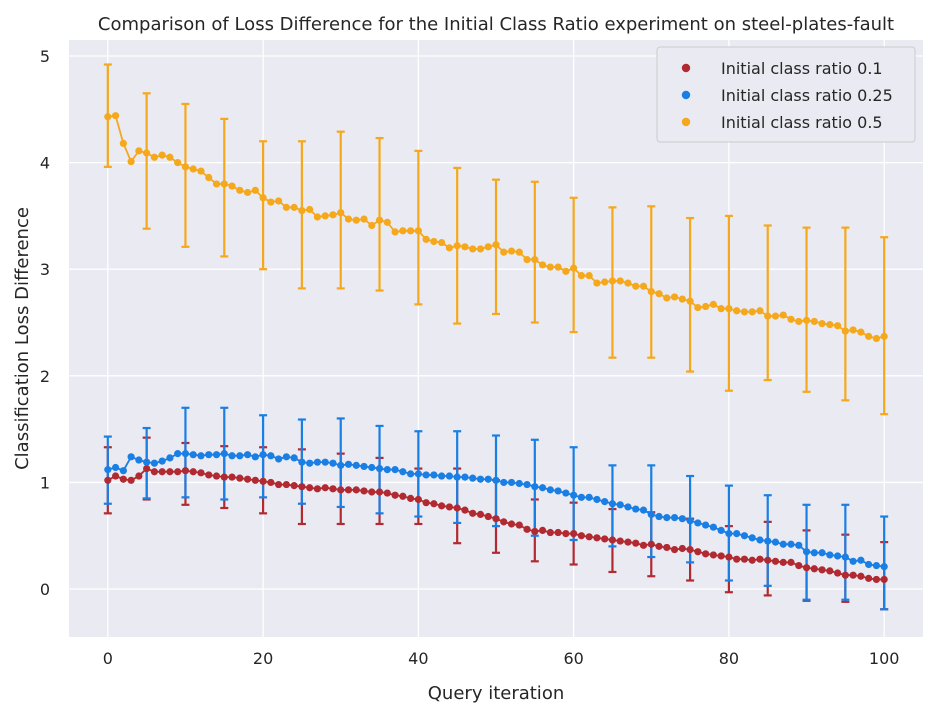 Image resolution: width=937 pixels, height=716 pixels. I want to click on legend-label: Initial class ratio 0.5, so click(802, 122).